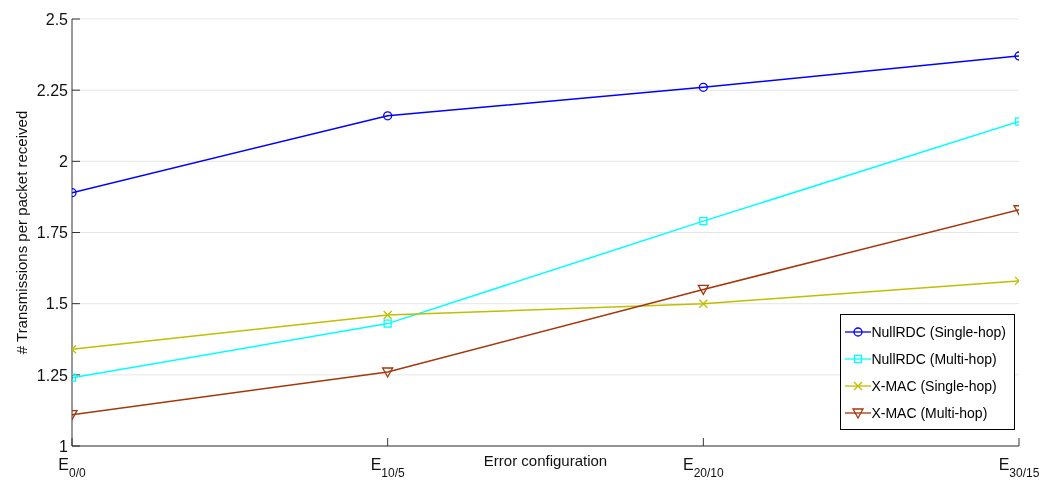 Image resolution: width=1051 pixels, height=486 pixels. What do you see at coordinates (57, 304) in the screenshot?
I see `y-tick-label: 1.5` at bounding box center [57, 304].